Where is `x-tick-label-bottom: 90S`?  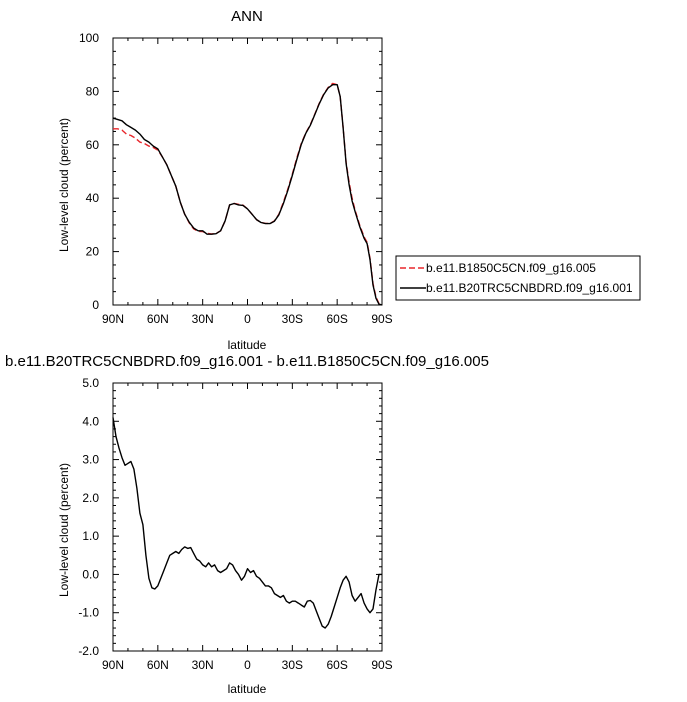 x-tick-label-bottom: 90S is located at coordinates (381, 665).